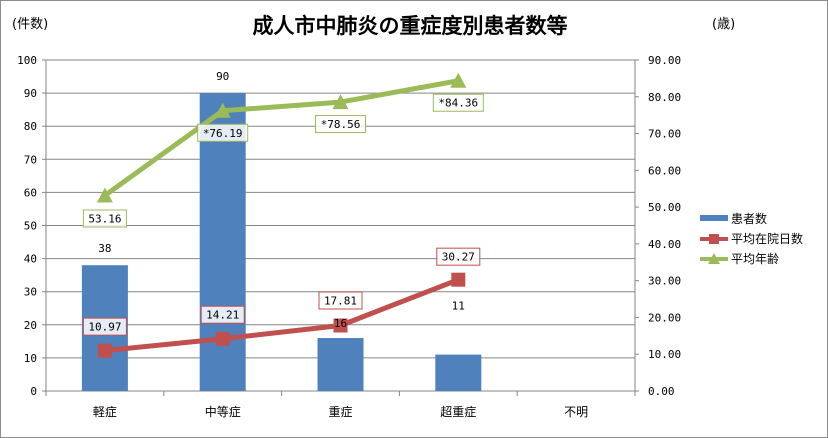  Describe the element at coordinates (223, 411) in the screenshot. I see `category-label: 中等症` at that location.